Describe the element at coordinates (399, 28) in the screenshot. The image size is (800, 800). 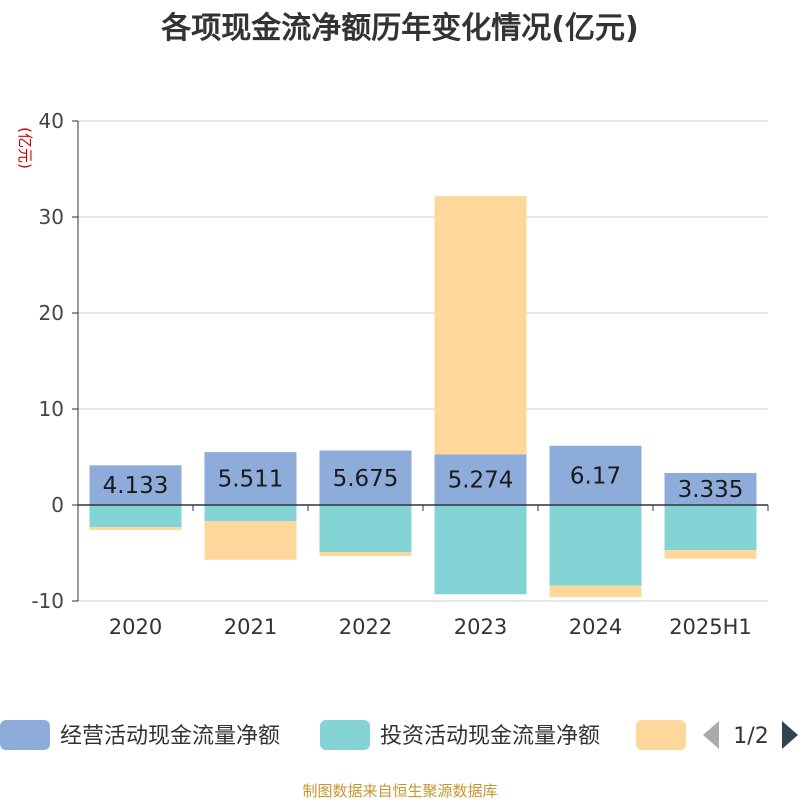
I see `chart-title: 各项现金流净额历年变化情况(亿元)` at that location.